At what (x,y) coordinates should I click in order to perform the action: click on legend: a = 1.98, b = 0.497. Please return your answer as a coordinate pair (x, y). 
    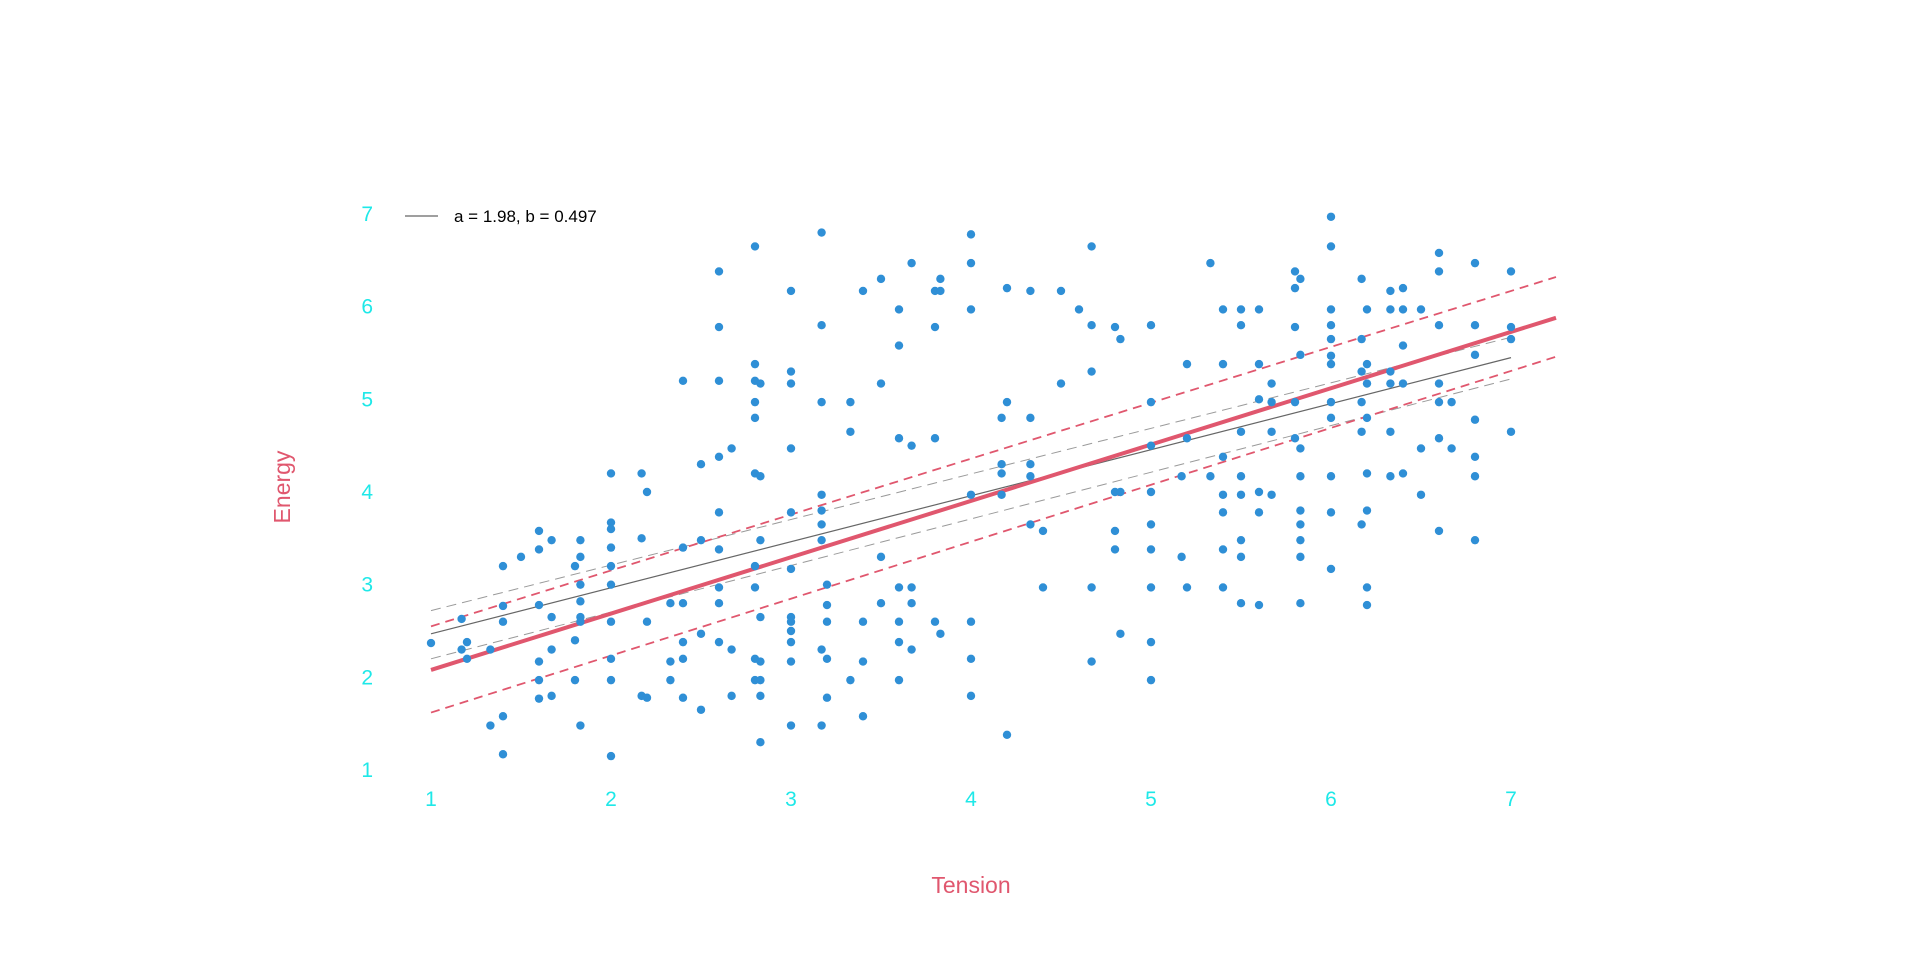
    Looking at the image, I should click on (501, 216).